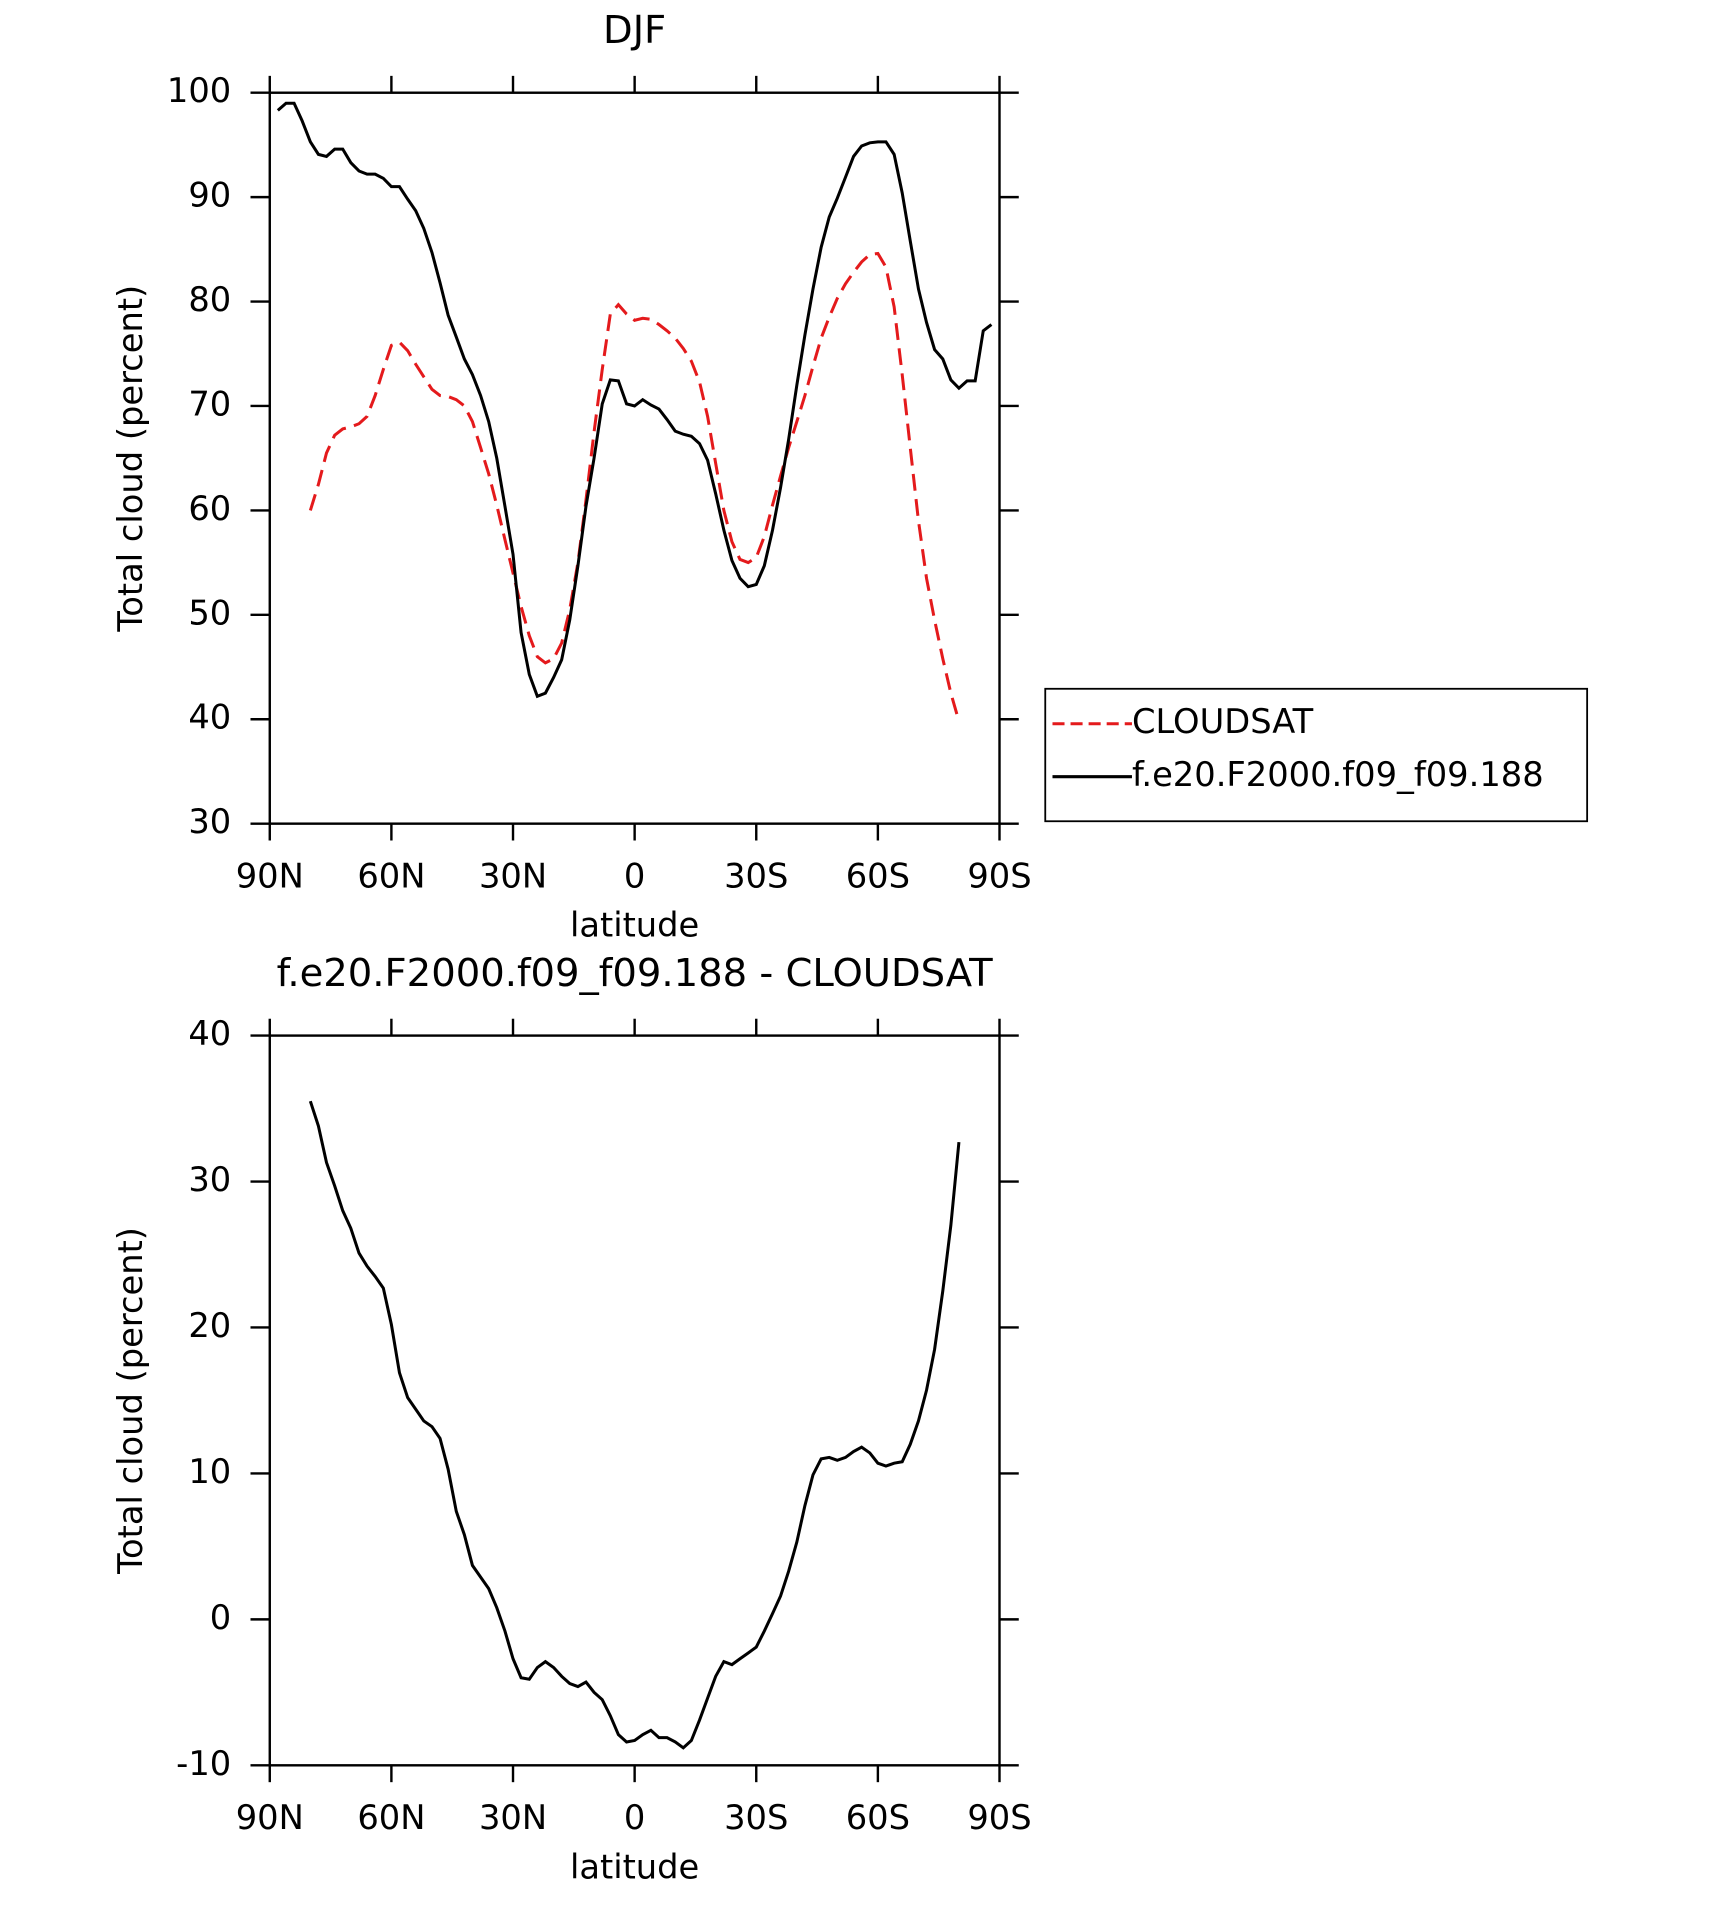 This screenshot has width=1710, height=1905. What do you see at coordinates (209, 612) in the screenshot?
I see `y-tick-label: 50` at bounding box center [209, 612].